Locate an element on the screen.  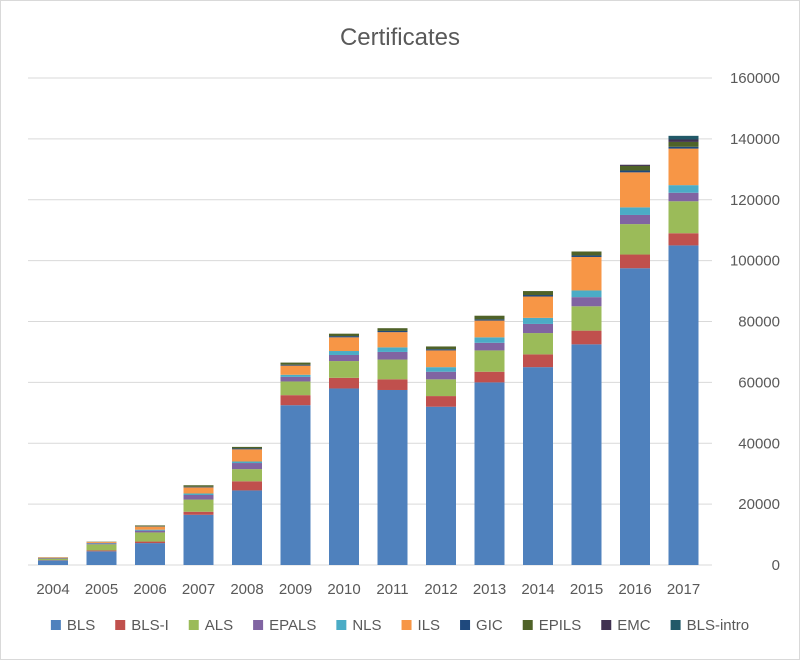
bar-EPILS-2012 is located at coordinates (441, 348).